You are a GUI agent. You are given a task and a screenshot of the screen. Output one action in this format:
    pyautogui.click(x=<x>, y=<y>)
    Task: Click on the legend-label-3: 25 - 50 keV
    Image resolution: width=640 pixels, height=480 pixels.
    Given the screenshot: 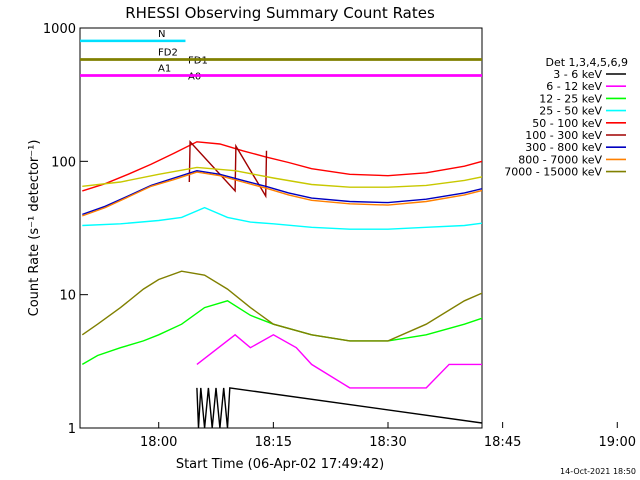 What is the action you would take?
    pyautogui.click(x=570, y=111)
    